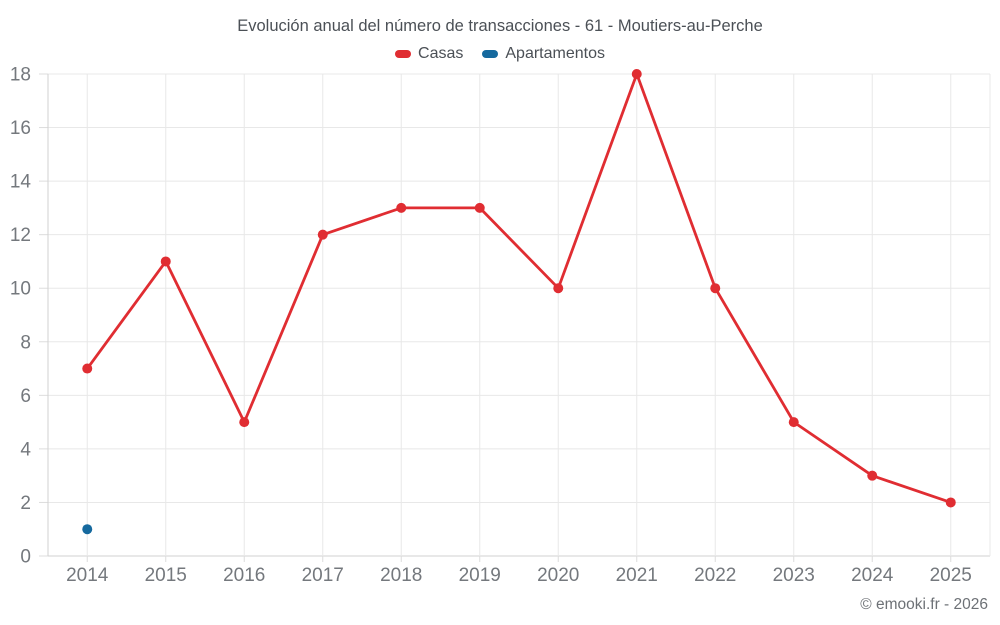  Describe the element at coordinates (558, 575) in the screenshot. I see `x-axis-tick-label: 2020` at that location.